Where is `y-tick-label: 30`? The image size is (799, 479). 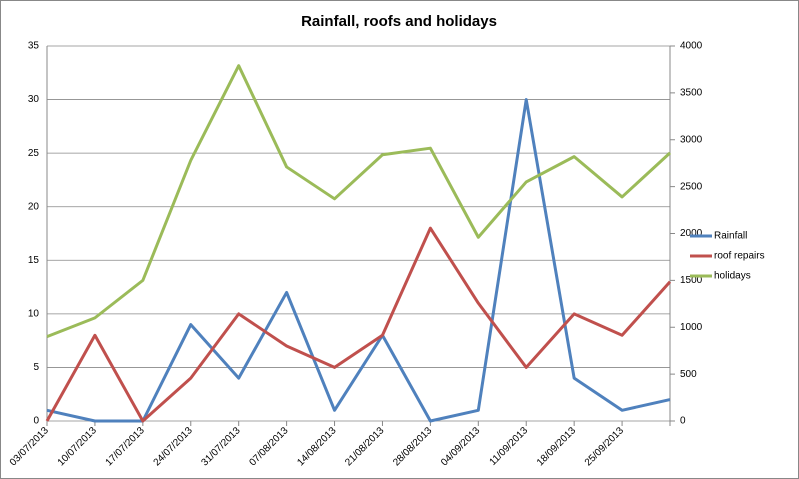
y-tick-label: 30 is located at coordinates (34, 99).